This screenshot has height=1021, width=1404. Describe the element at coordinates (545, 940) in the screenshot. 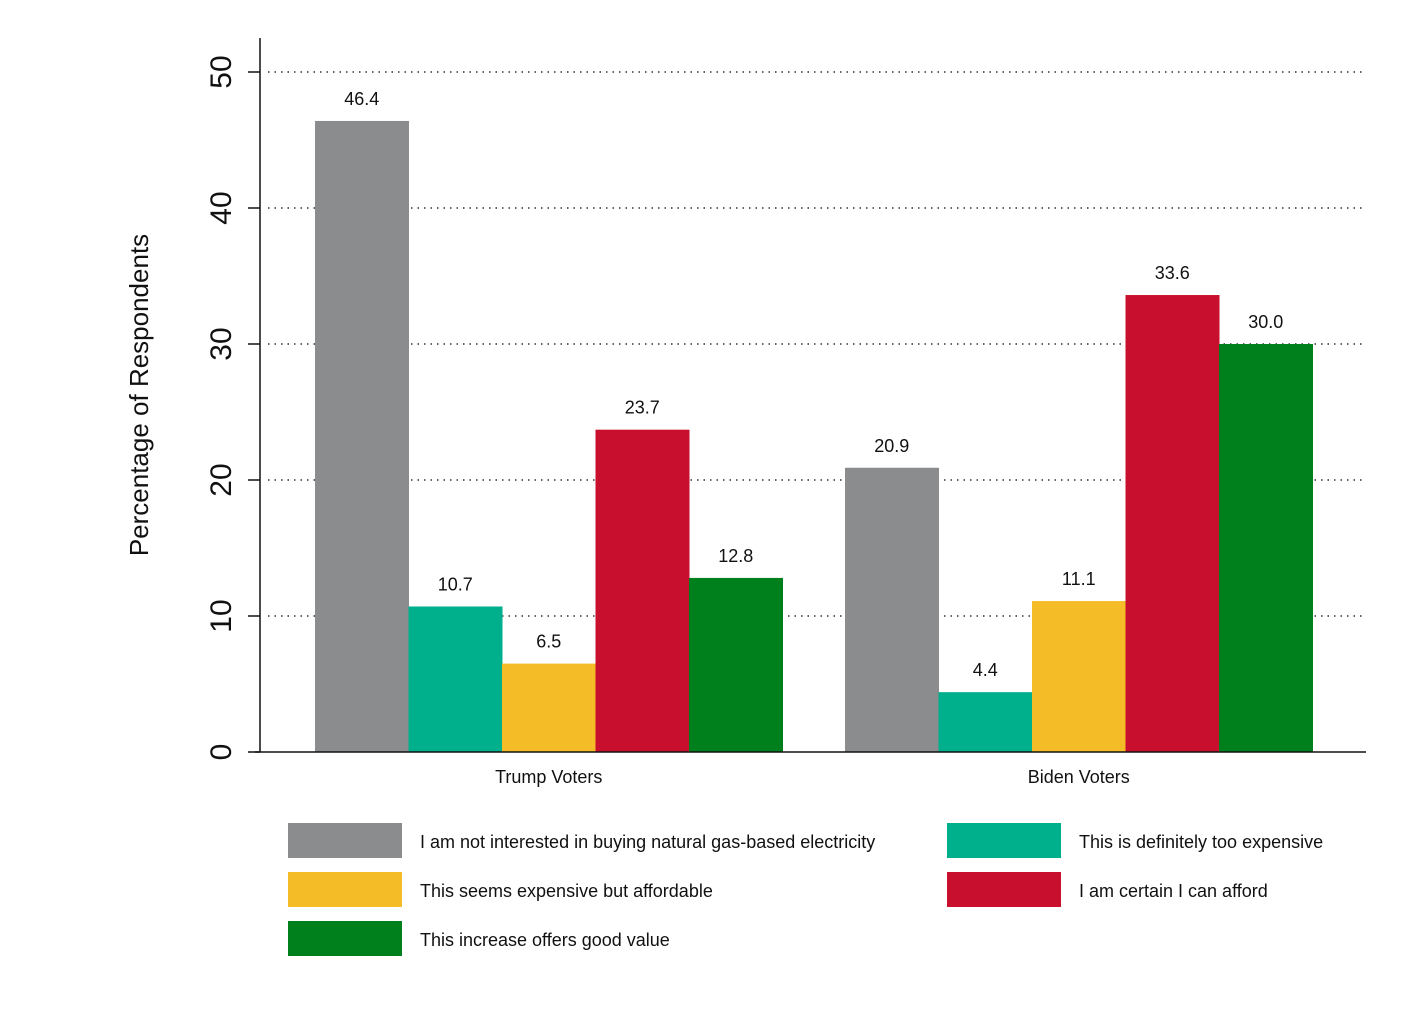

I see `legend-label: This increase offers good value` at that location.